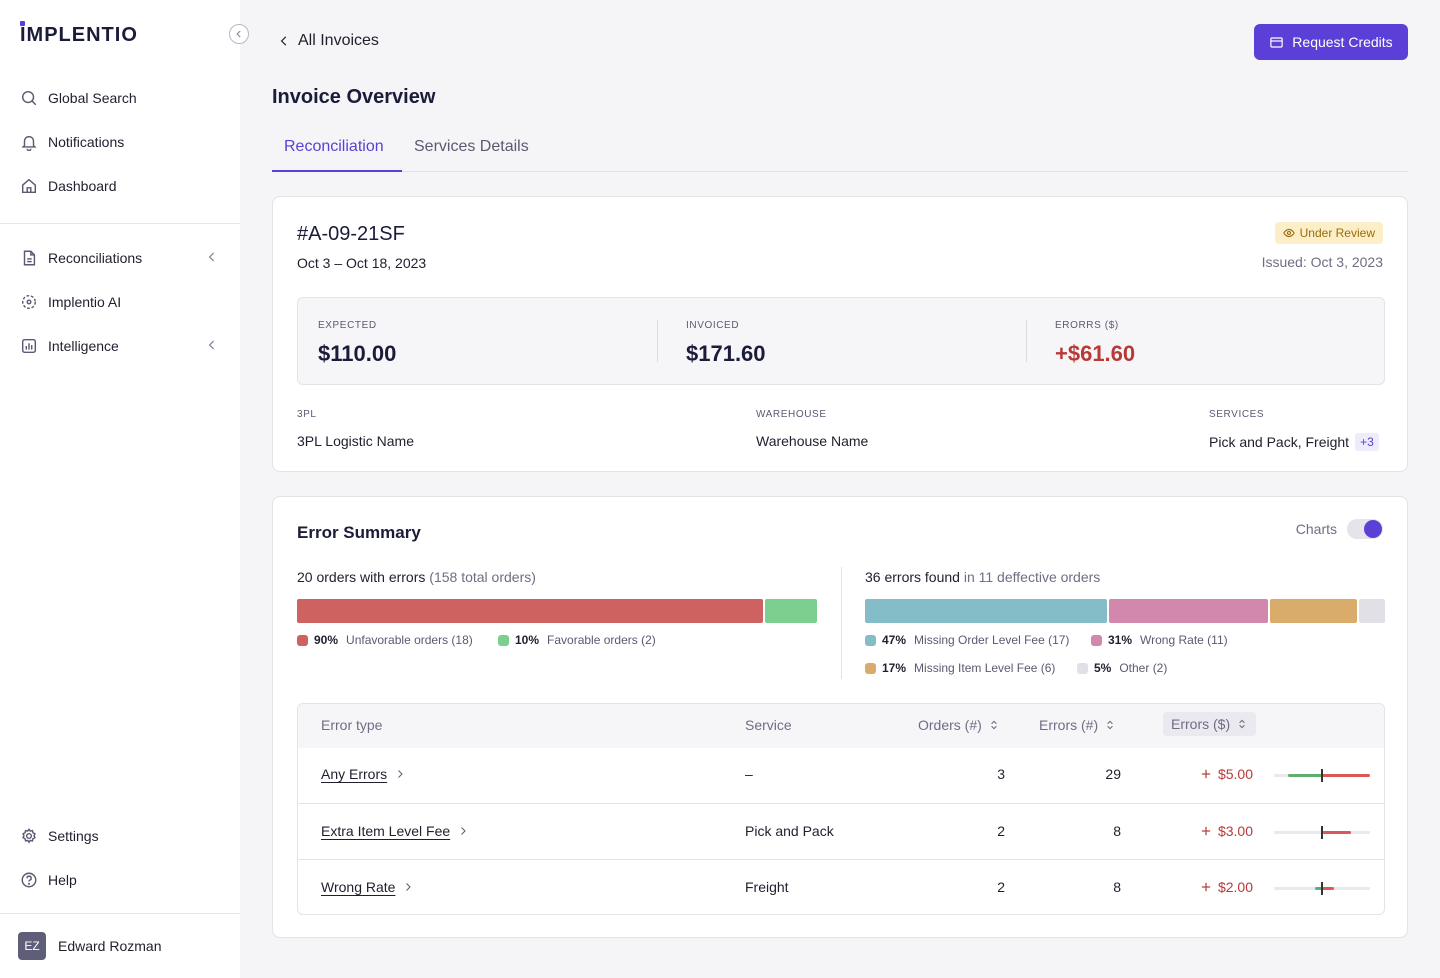 This screenshot has height=978, width=1440. What do you see at coordinates (1328, 233) in the screenshot?
I see `status-badge: Under Review` at bounding box center [1328, 233].